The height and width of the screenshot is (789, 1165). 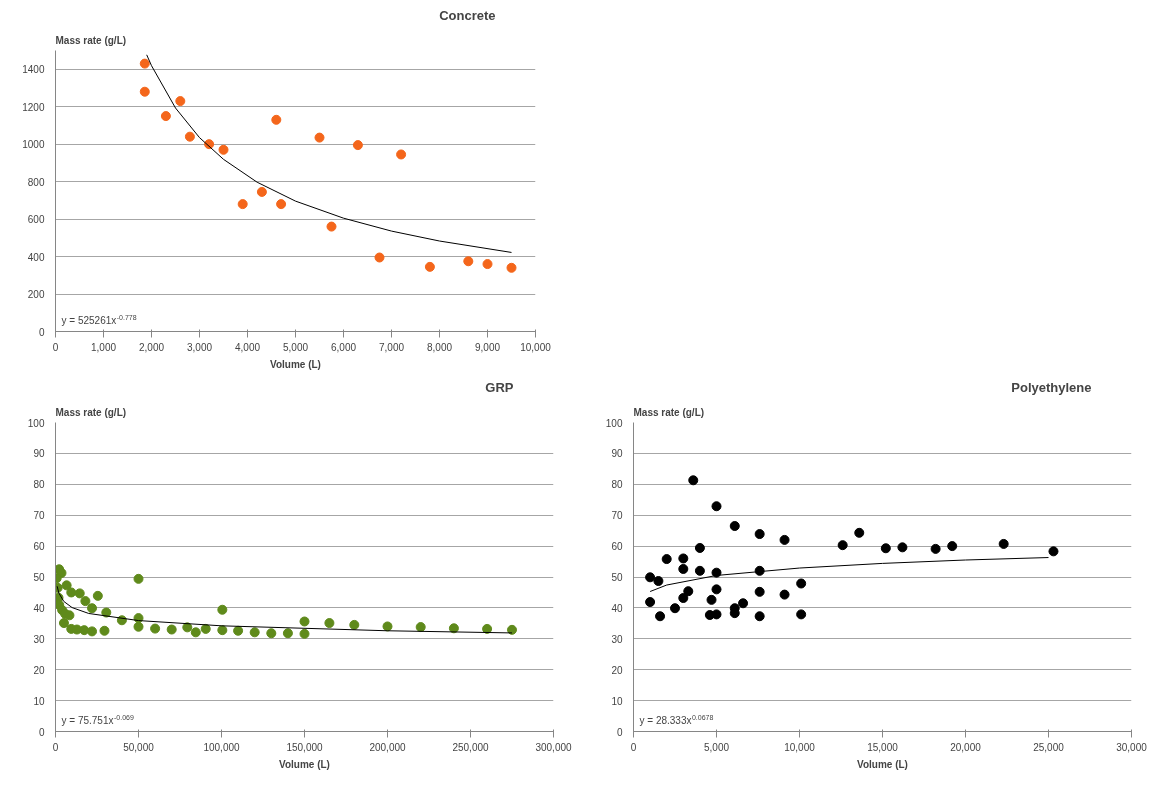 What do you see at coordinates (716, 747) in the screenshot?
I see `x-tick-label: 5,000` at bounding box center [716, 747].